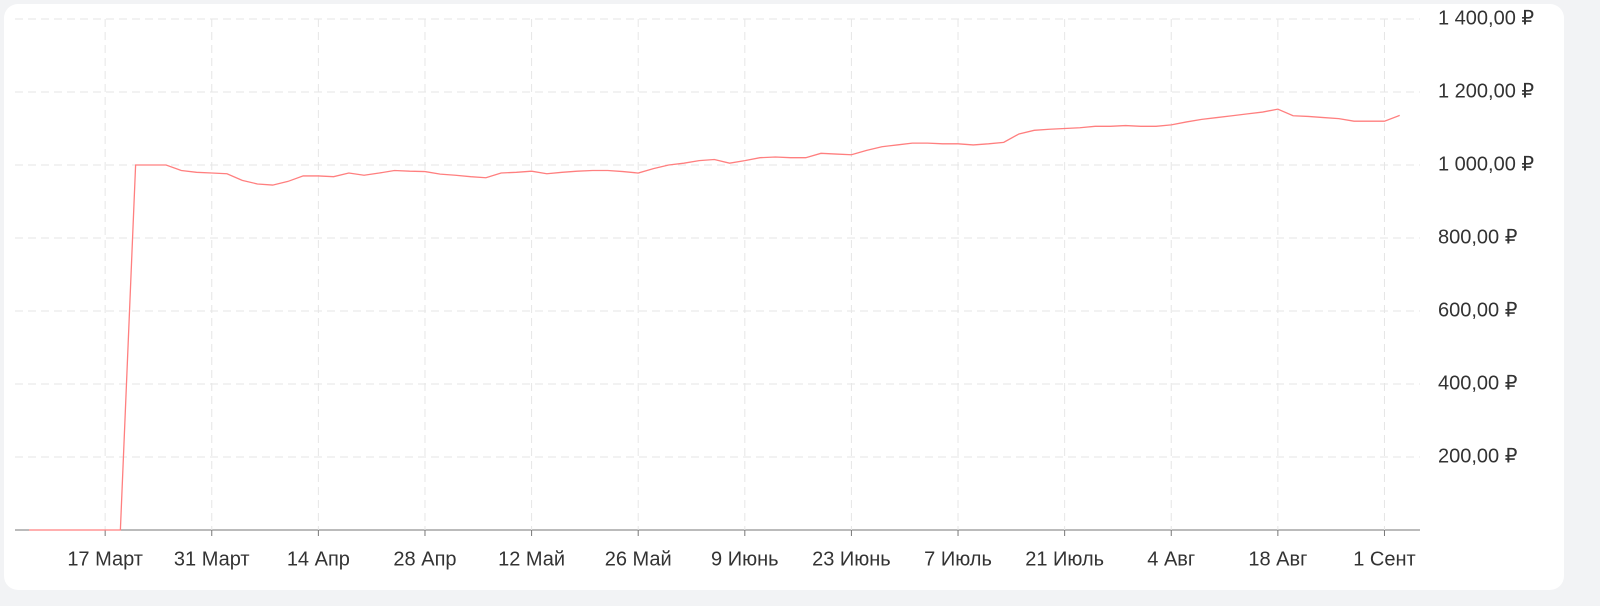 This screenshot has height=606, width=1600. Describe the element at coordinates (638, 559) in the screenshot. I see `x-tick-label: 26 Май` at that location.